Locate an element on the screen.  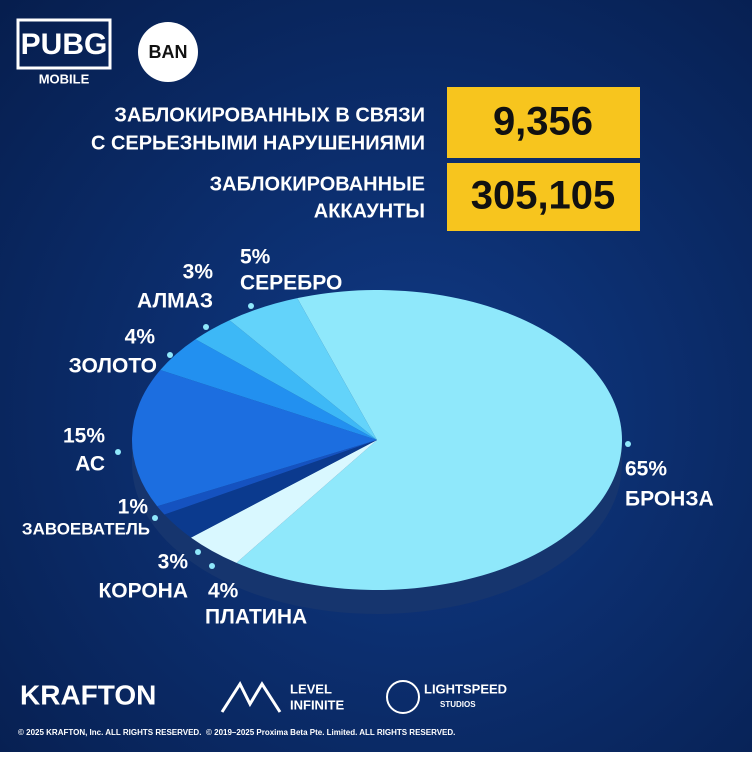
stat-line: ЗАБЛОКИРОВАННЫХ В СВЯЗИ is located at coordinates (269, 115).